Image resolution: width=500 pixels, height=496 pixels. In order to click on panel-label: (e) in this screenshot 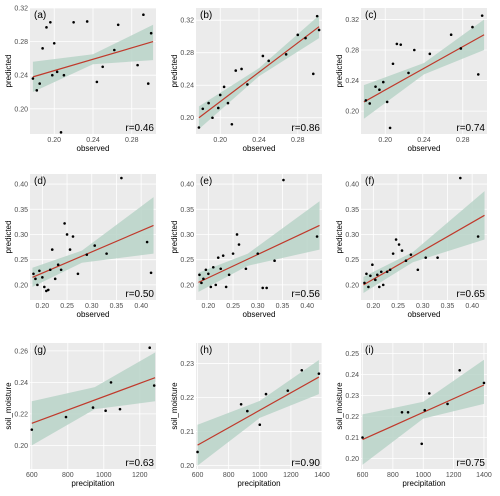, I will do `click(206, 181)`.